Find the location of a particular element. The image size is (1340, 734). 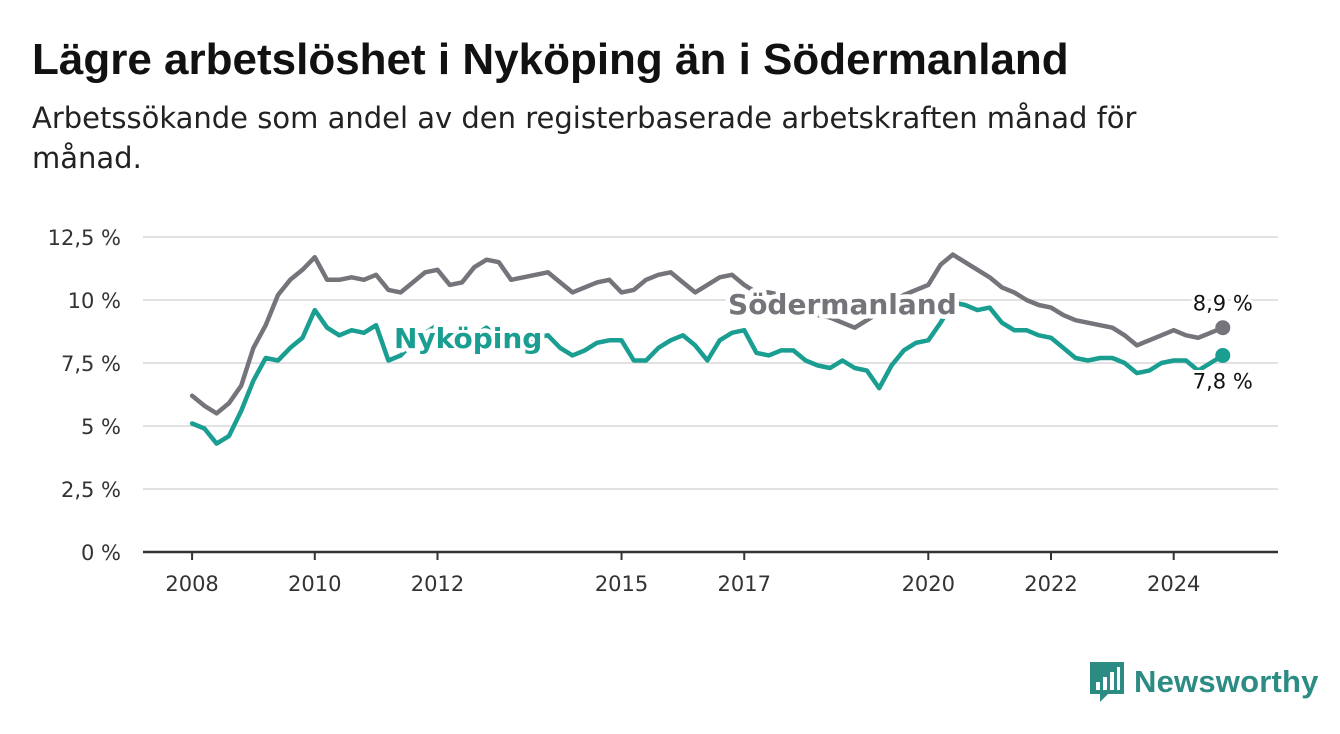

x-tick-label: 2012 is located at coordinates (437, 584).